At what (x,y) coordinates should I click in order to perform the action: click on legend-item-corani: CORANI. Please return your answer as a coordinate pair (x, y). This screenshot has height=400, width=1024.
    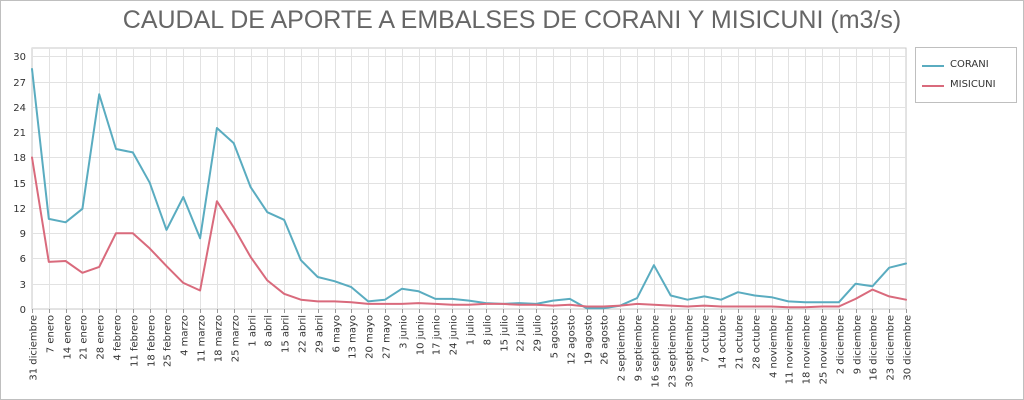
    Looking at the image, I should click on (966, 66).